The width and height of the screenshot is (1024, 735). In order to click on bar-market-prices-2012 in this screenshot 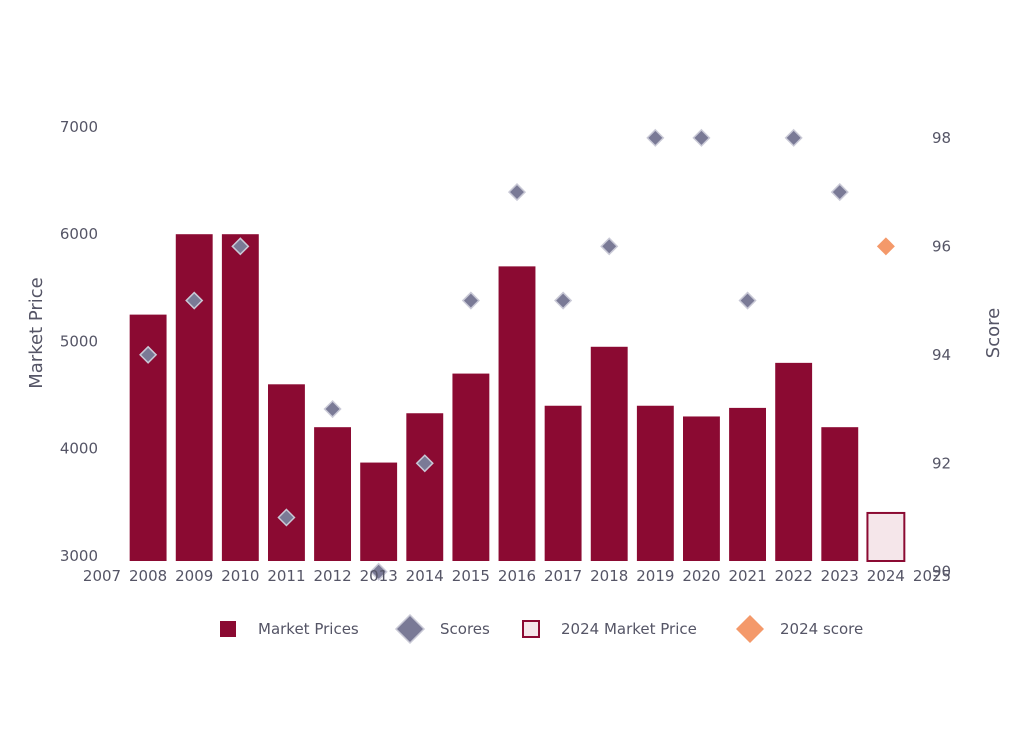, I will do `click(332, 494)`.